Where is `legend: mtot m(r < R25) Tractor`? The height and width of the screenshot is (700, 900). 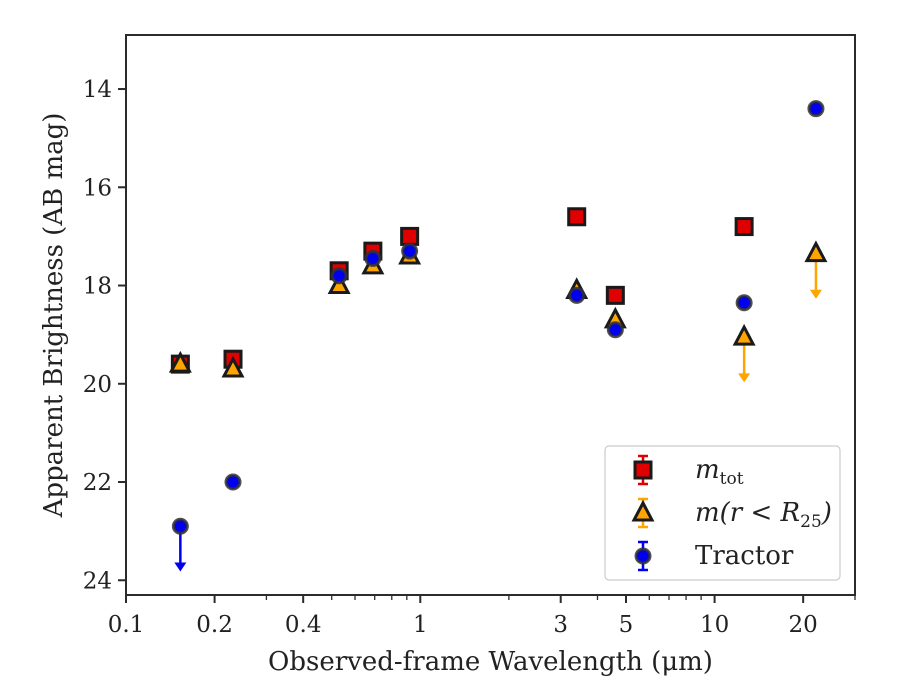
legend: mtot m(r < R25) Tractor is located at coordinates (722, 513).